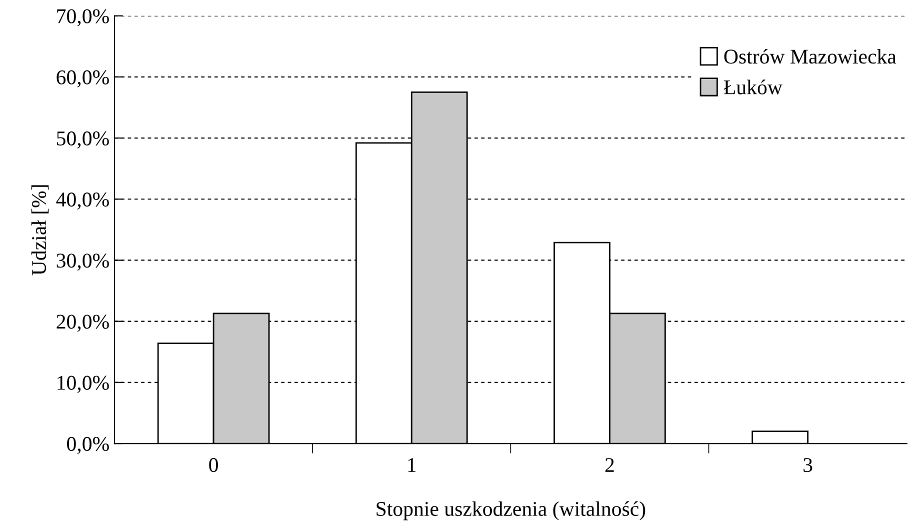 Image resolution: width=916 pixels, height=528 pixels. I want to click on x-axis-title: Stopnie uszkodzenia (witalność), so click(511, 510).